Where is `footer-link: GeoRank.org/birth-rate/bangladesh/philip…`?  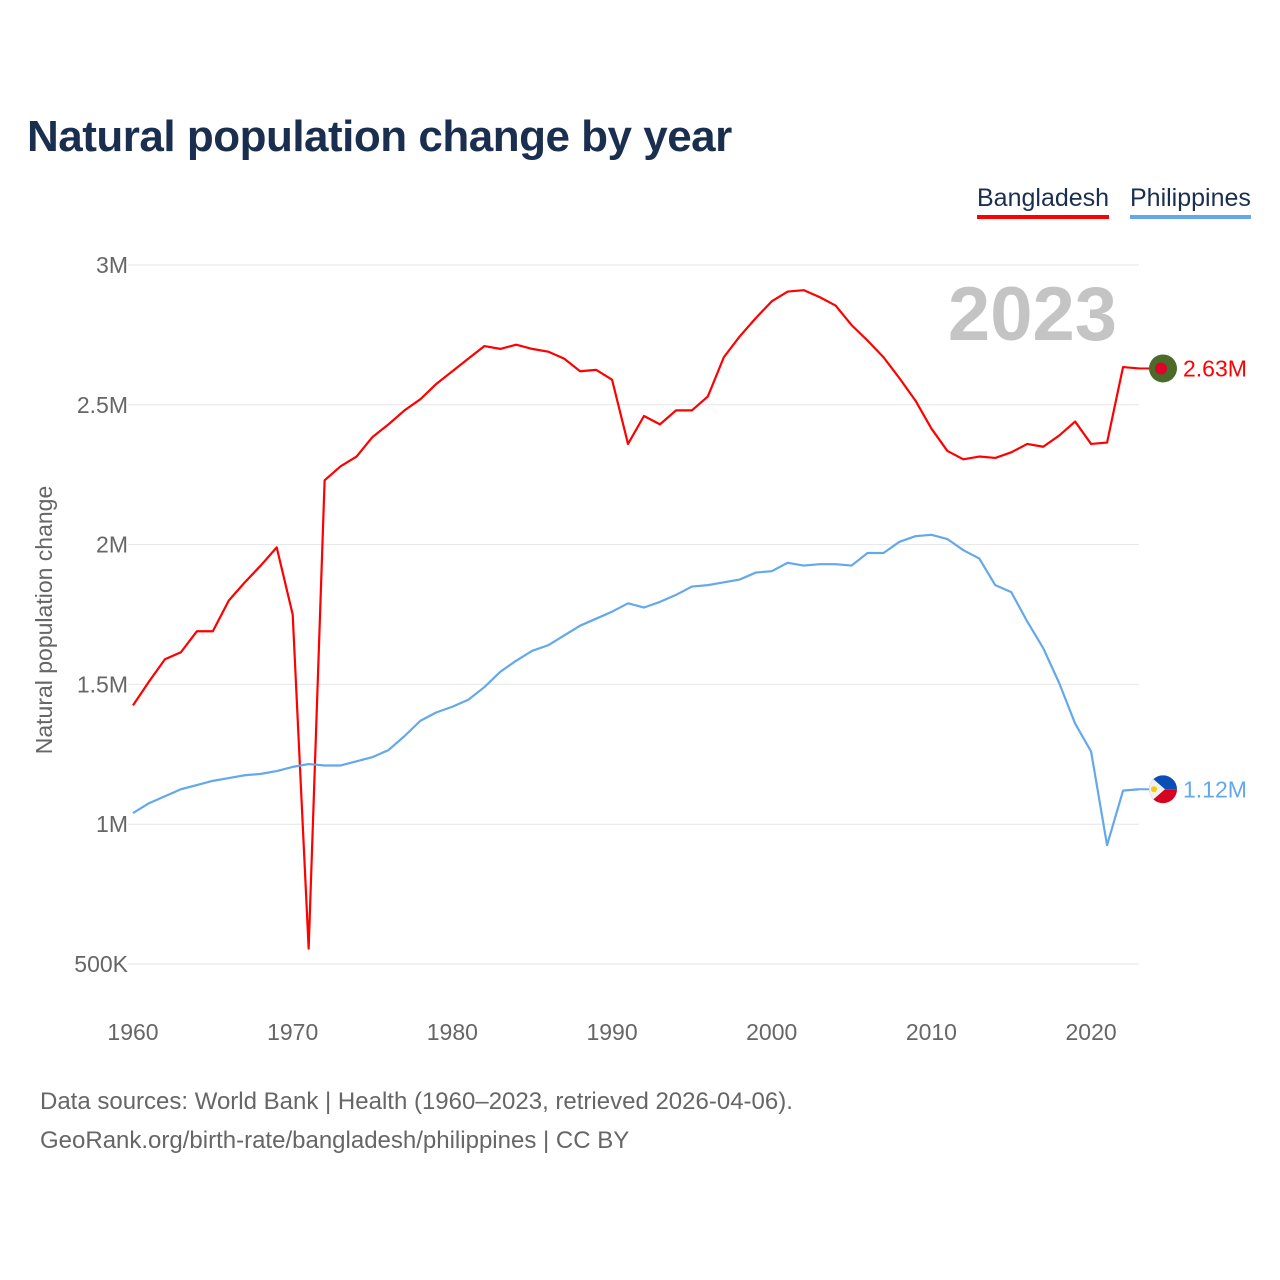 footer-link: GeoRank.org/birth-rate/bangladesh/philip… is located at coordinates (335, 1140).